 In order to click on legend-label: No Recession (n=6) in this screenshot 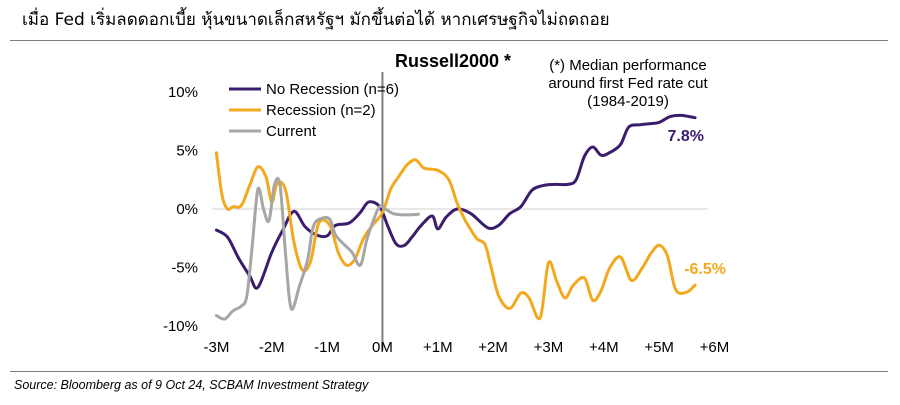, I will do `click(332, 89)`.